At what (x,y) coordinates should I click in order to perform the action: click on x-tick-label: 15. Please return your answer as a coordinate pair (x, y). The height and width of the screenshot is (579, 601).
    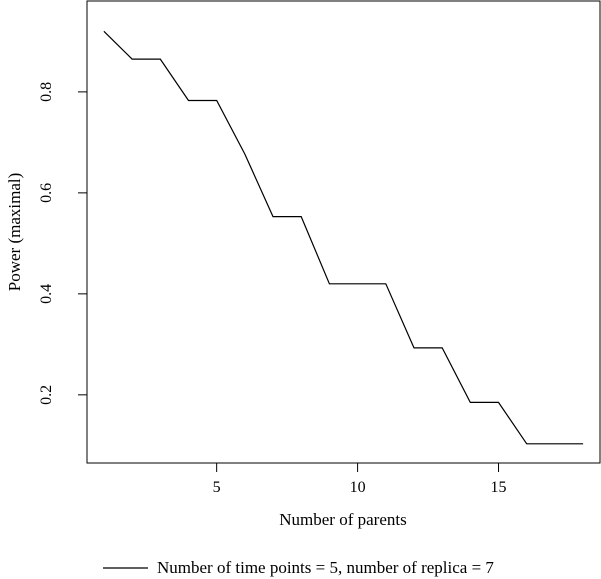
    Looking at the image, I should click on (499, 487).